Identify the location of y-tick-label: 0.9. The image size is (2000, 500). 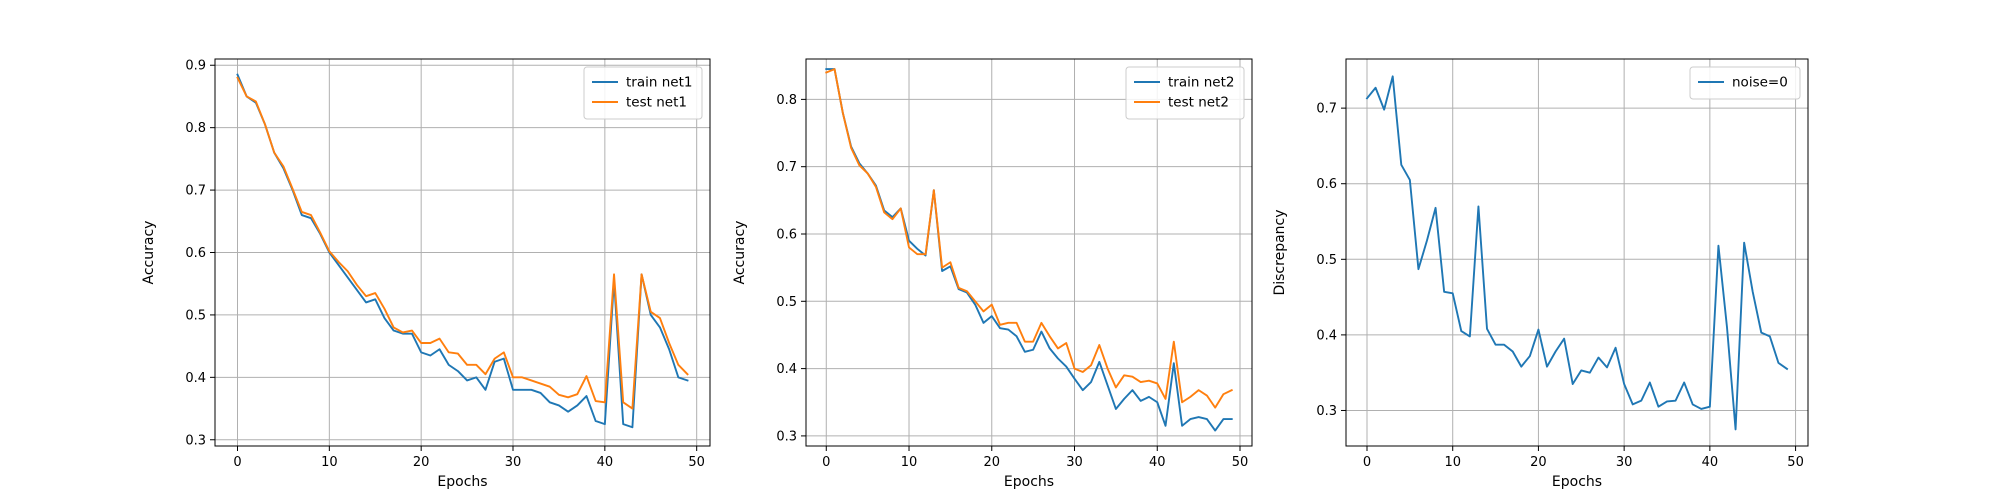
(195, 66).